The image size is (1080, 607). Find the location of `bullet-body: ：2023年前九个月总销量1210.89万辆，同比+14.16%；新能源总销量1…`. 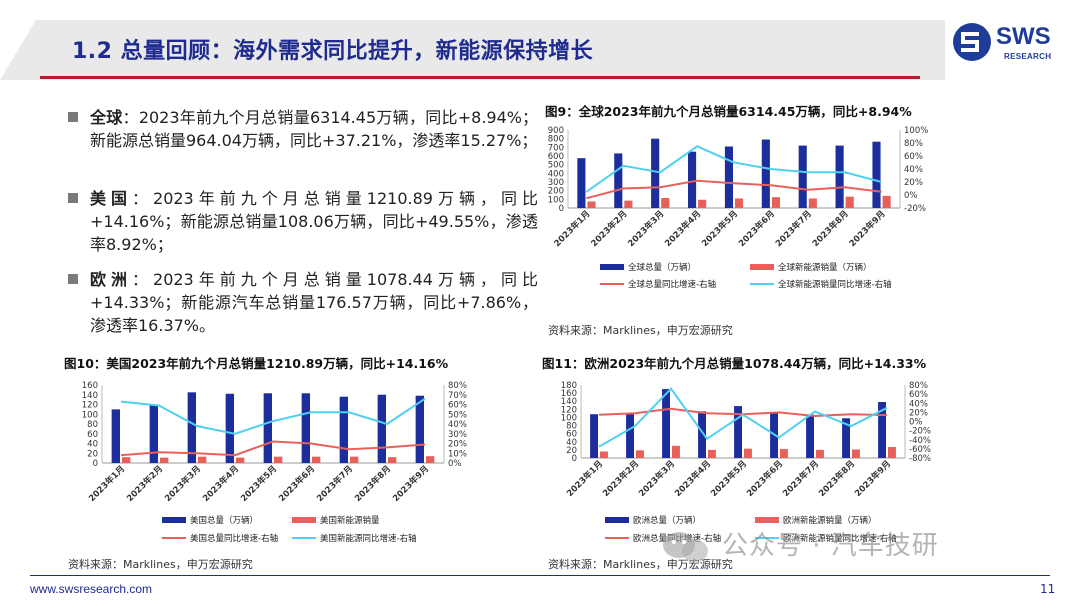

bullet-body: ：2023年前九个月总销量1210.89万辆，同比+14.16%；新能源总销量1… is located at coordinates (314, 221).